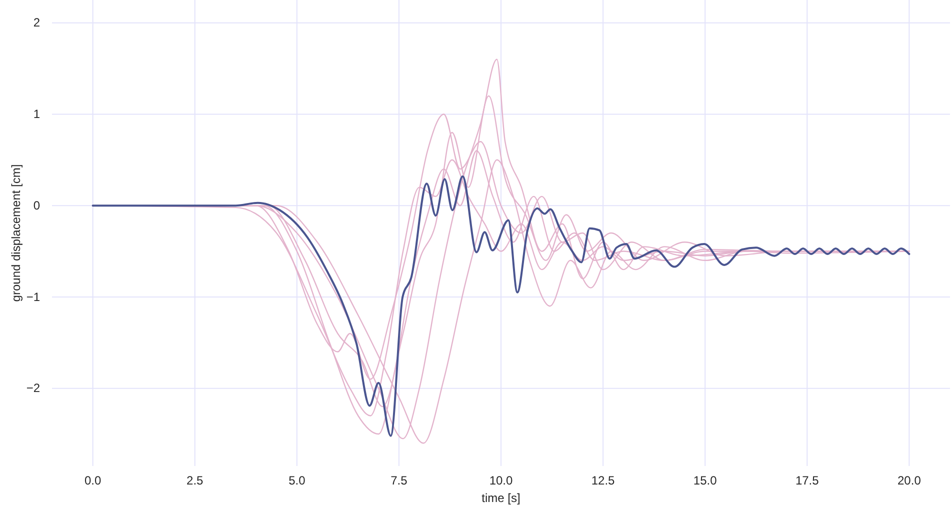 The height and width of the screenshot is (506, 951). Describe the element at coordinates (501, 481) in the screenshot. I see `x-tick-label: 10.0` at that location.